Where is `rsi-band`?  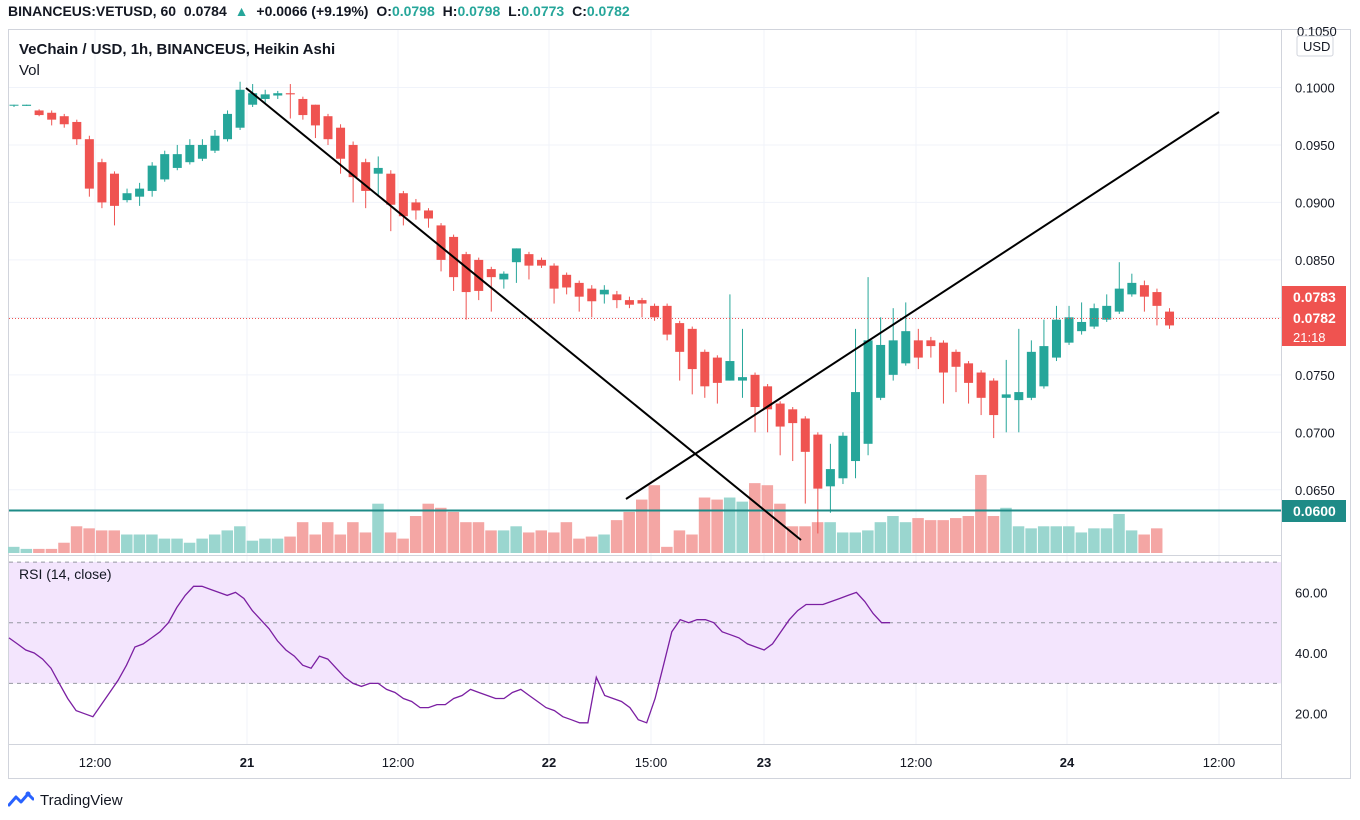 rsi-band is located at coordinates (645, 623).